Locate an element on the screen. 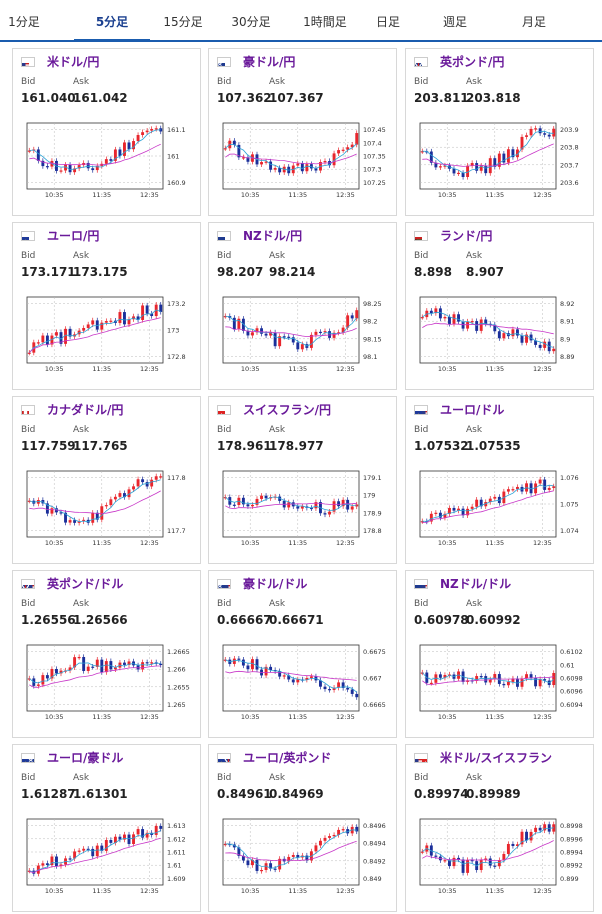 Image resolution: width=602 pixels, height=914 pixels. candlestick-chart: 179.1 179 178.9 178.8 10:35 11:35 12:35 is located at coordinates (304, 511).